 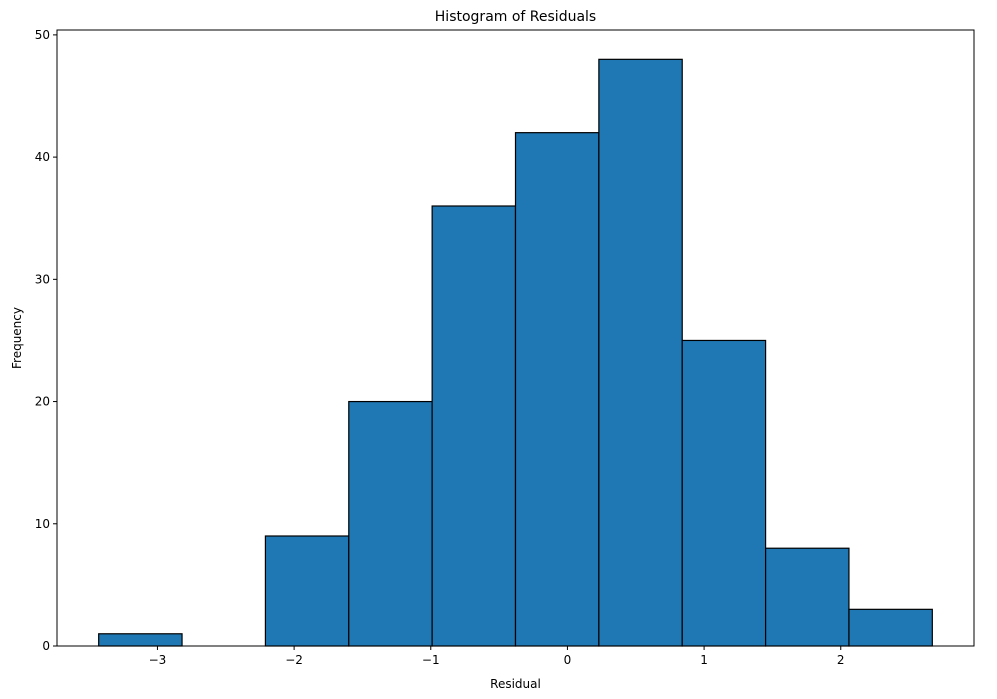 I want to click on x-tick-label: 2, so click(x=841, y=660).